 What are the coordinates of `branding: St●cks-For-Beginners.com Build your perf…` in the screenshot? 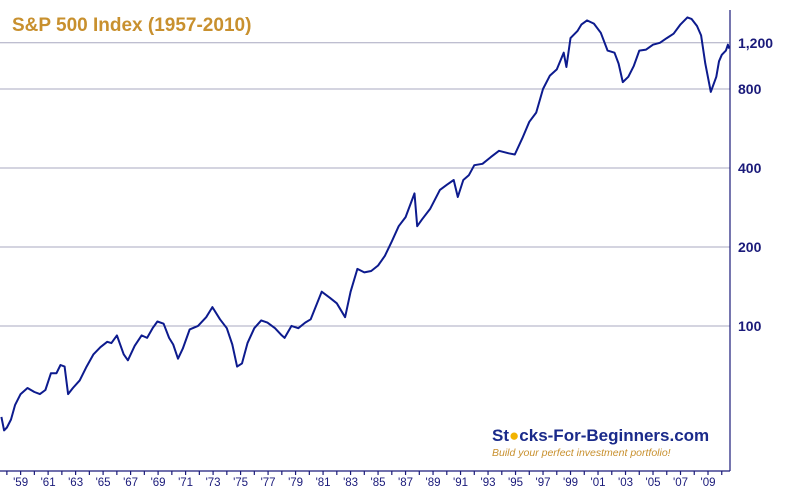 It's located at (600, 442).